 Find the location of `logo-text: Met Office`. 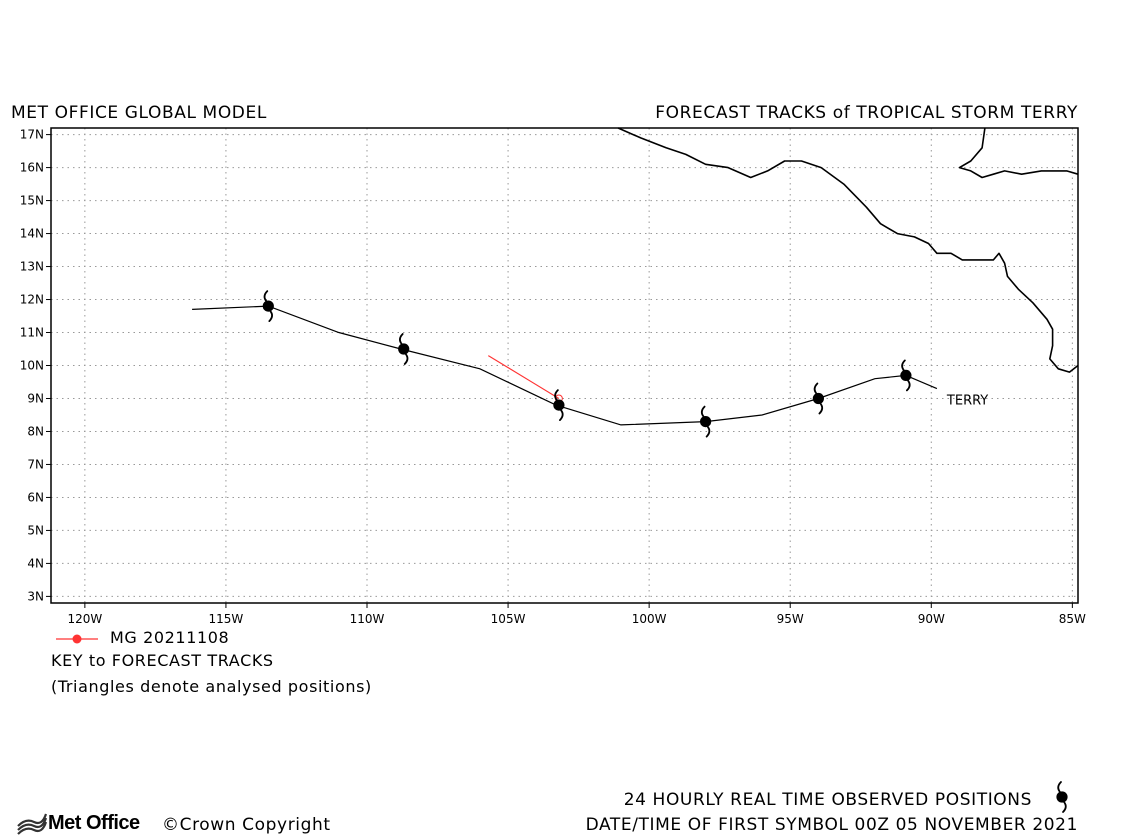

logo-text: Met Office is located at coordinates (94, 823).